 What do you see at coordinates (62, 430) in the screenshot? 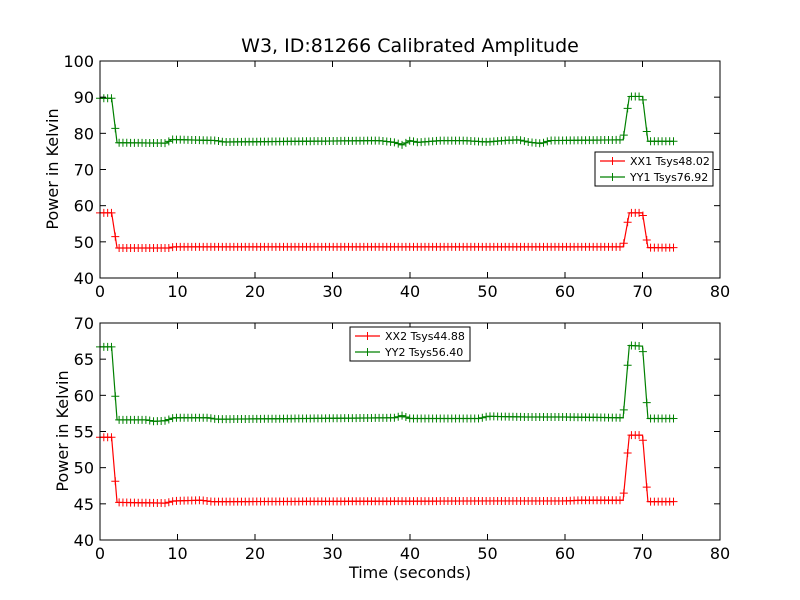
I see `bottom-y-axis-label: Power in Kelvin` at bounding box center [62, 430].